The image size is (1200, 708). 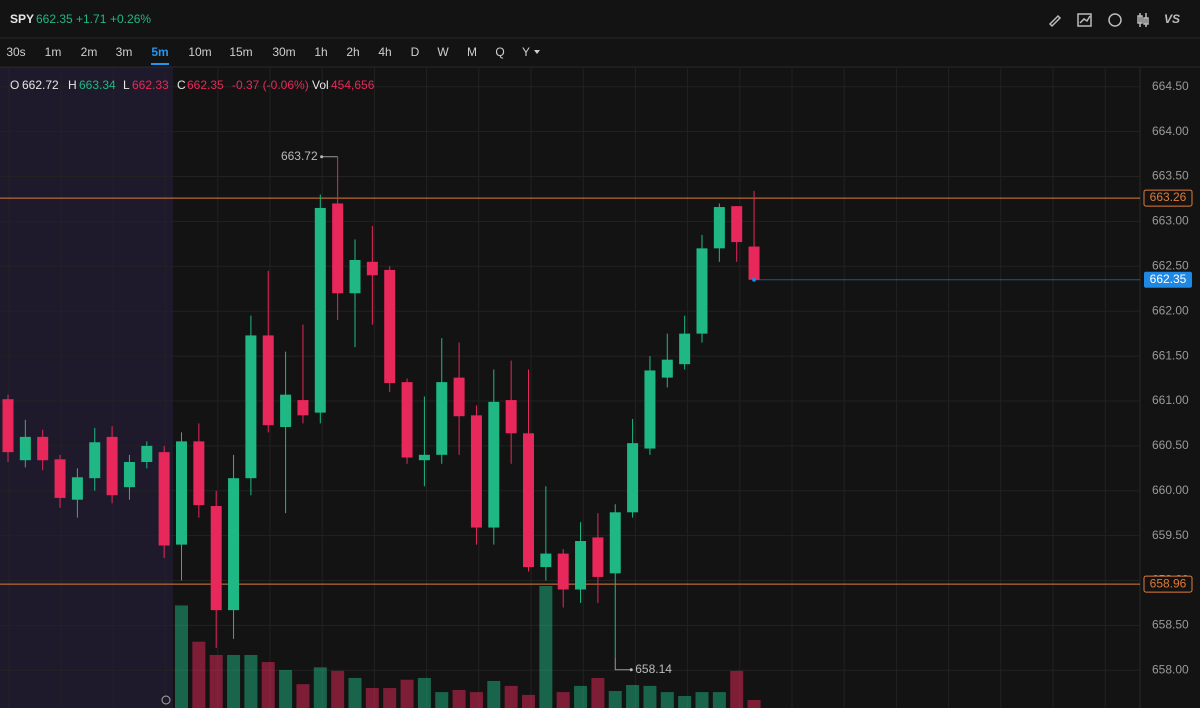 I want to click on interval: 4h, so click(x=384, y=52).